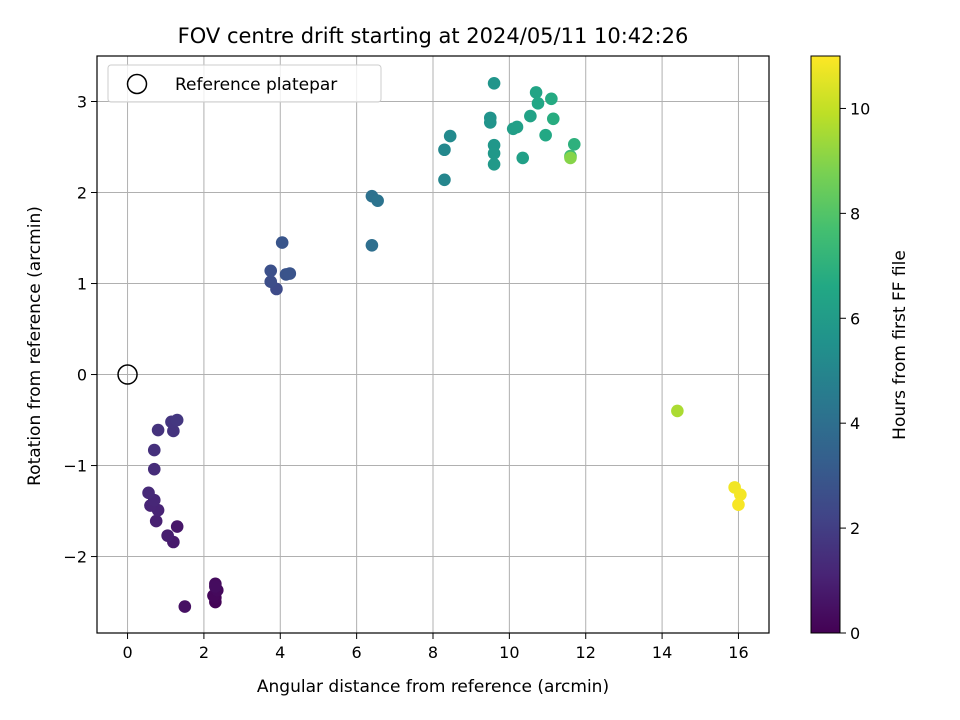 The height and width of the screenshot is (720, 960). Describe the element at coordinates (82, 102) in the screenshot. I see `y-tick-label: 3` at that location.